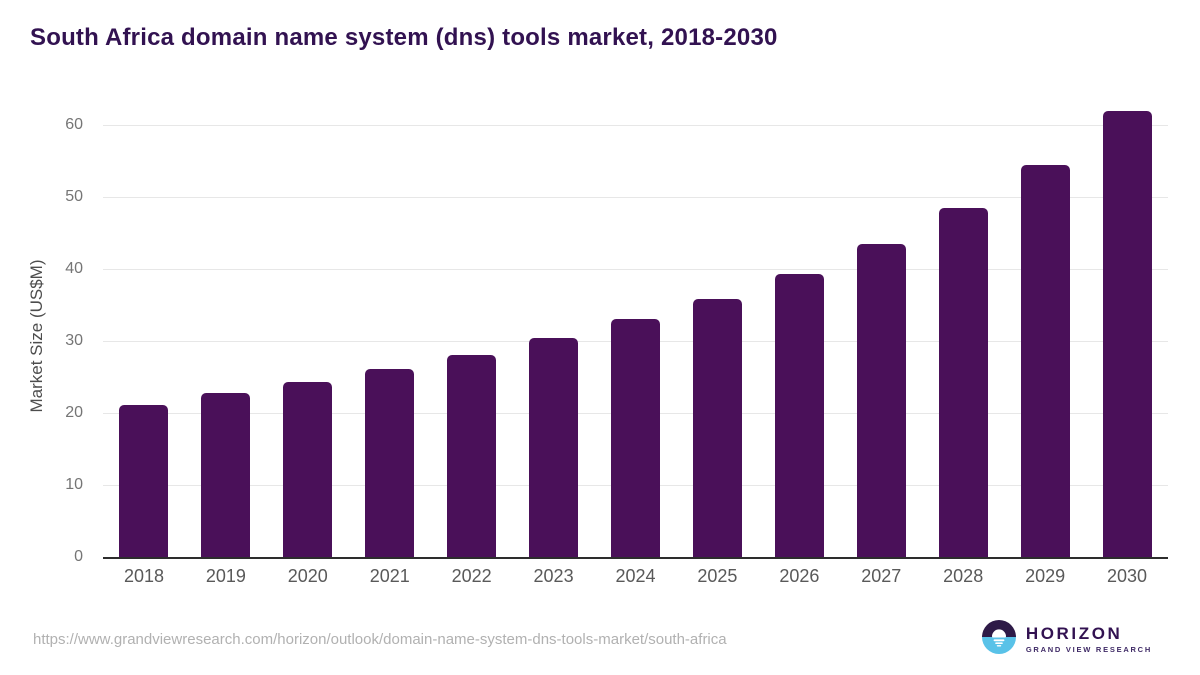 This screenshot has width=1200, height=675. What do you see at coordinates (143, 576) in the screenshot?
I see `x-tick-label-2018: 2018` at bounding box center [143, 576].